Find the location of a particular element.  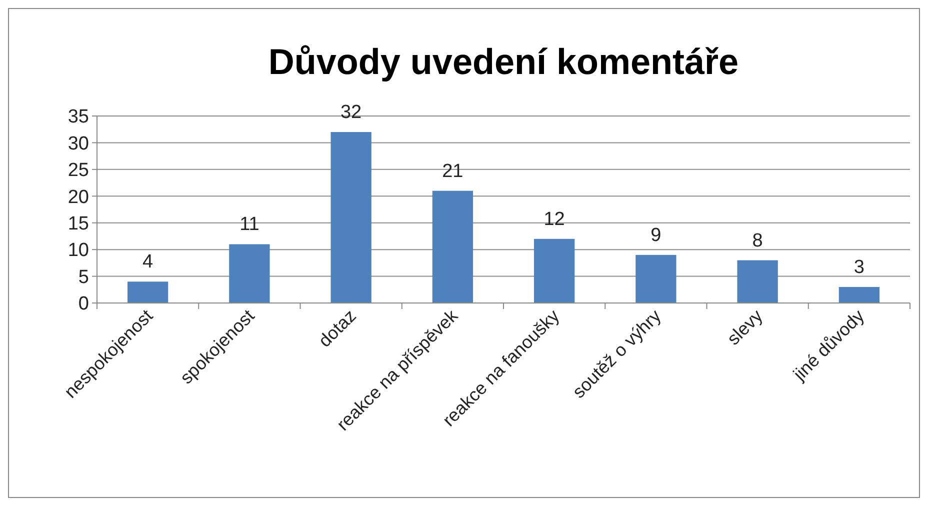

data-label: 32 is located at coordinates (351, 113).